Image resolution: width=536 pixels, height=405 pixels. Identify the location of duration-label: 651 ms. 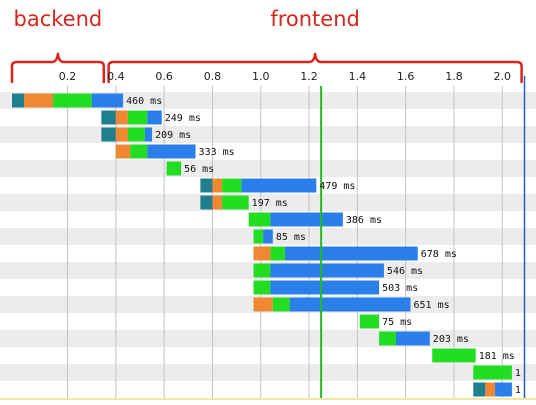
(431, 305).